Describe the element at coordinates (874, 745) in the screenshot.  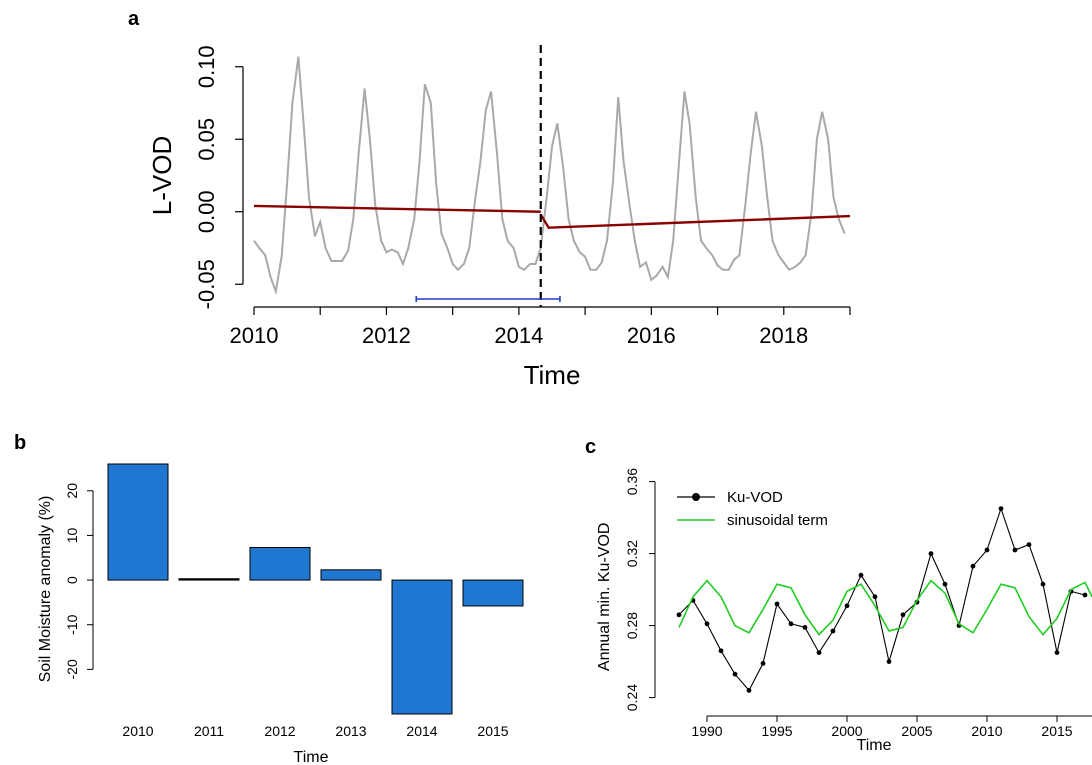
I see `x-axis-label-c: Time` at that location.